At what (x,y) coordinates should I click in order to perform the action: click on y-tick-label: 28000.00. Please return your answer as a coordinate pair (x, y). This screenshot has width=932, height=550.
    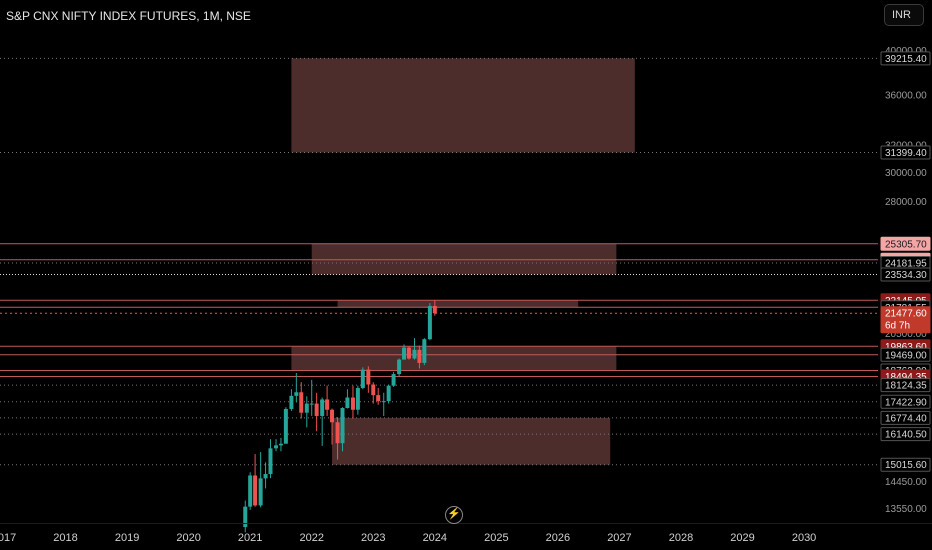
    Looking at the image, I should click on (906, 202).